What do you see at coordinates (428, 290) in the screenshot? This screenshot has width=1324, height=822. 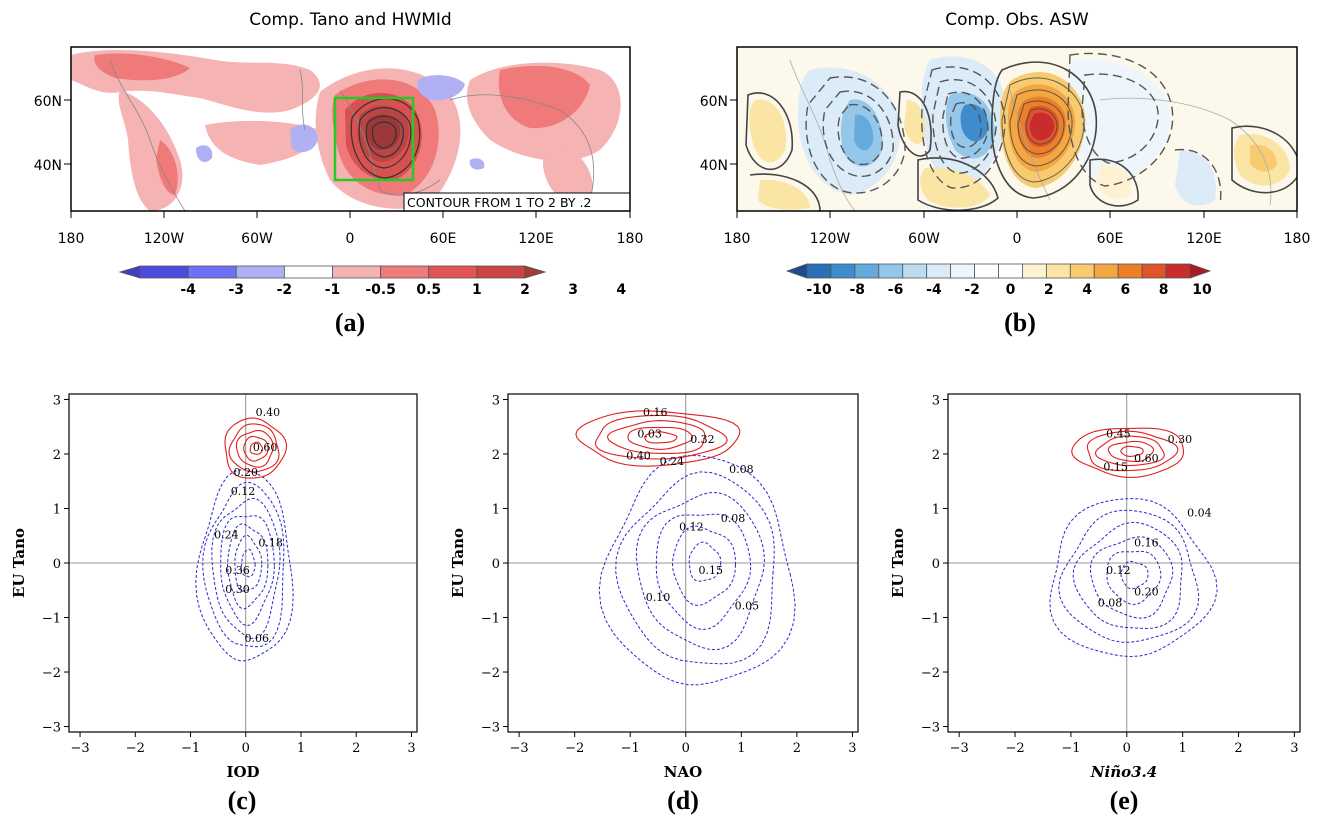 I see `panel-a-colorbar-label: 0.5` at bounding box center [428, 290].